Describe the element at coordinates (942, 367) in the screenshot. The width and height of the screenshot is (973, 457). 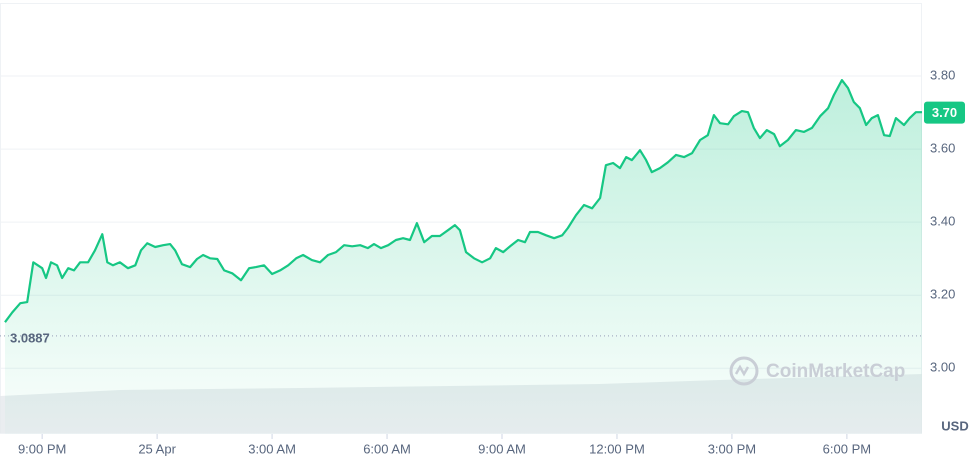
I see `y-tick-label: 3.00` at that location.